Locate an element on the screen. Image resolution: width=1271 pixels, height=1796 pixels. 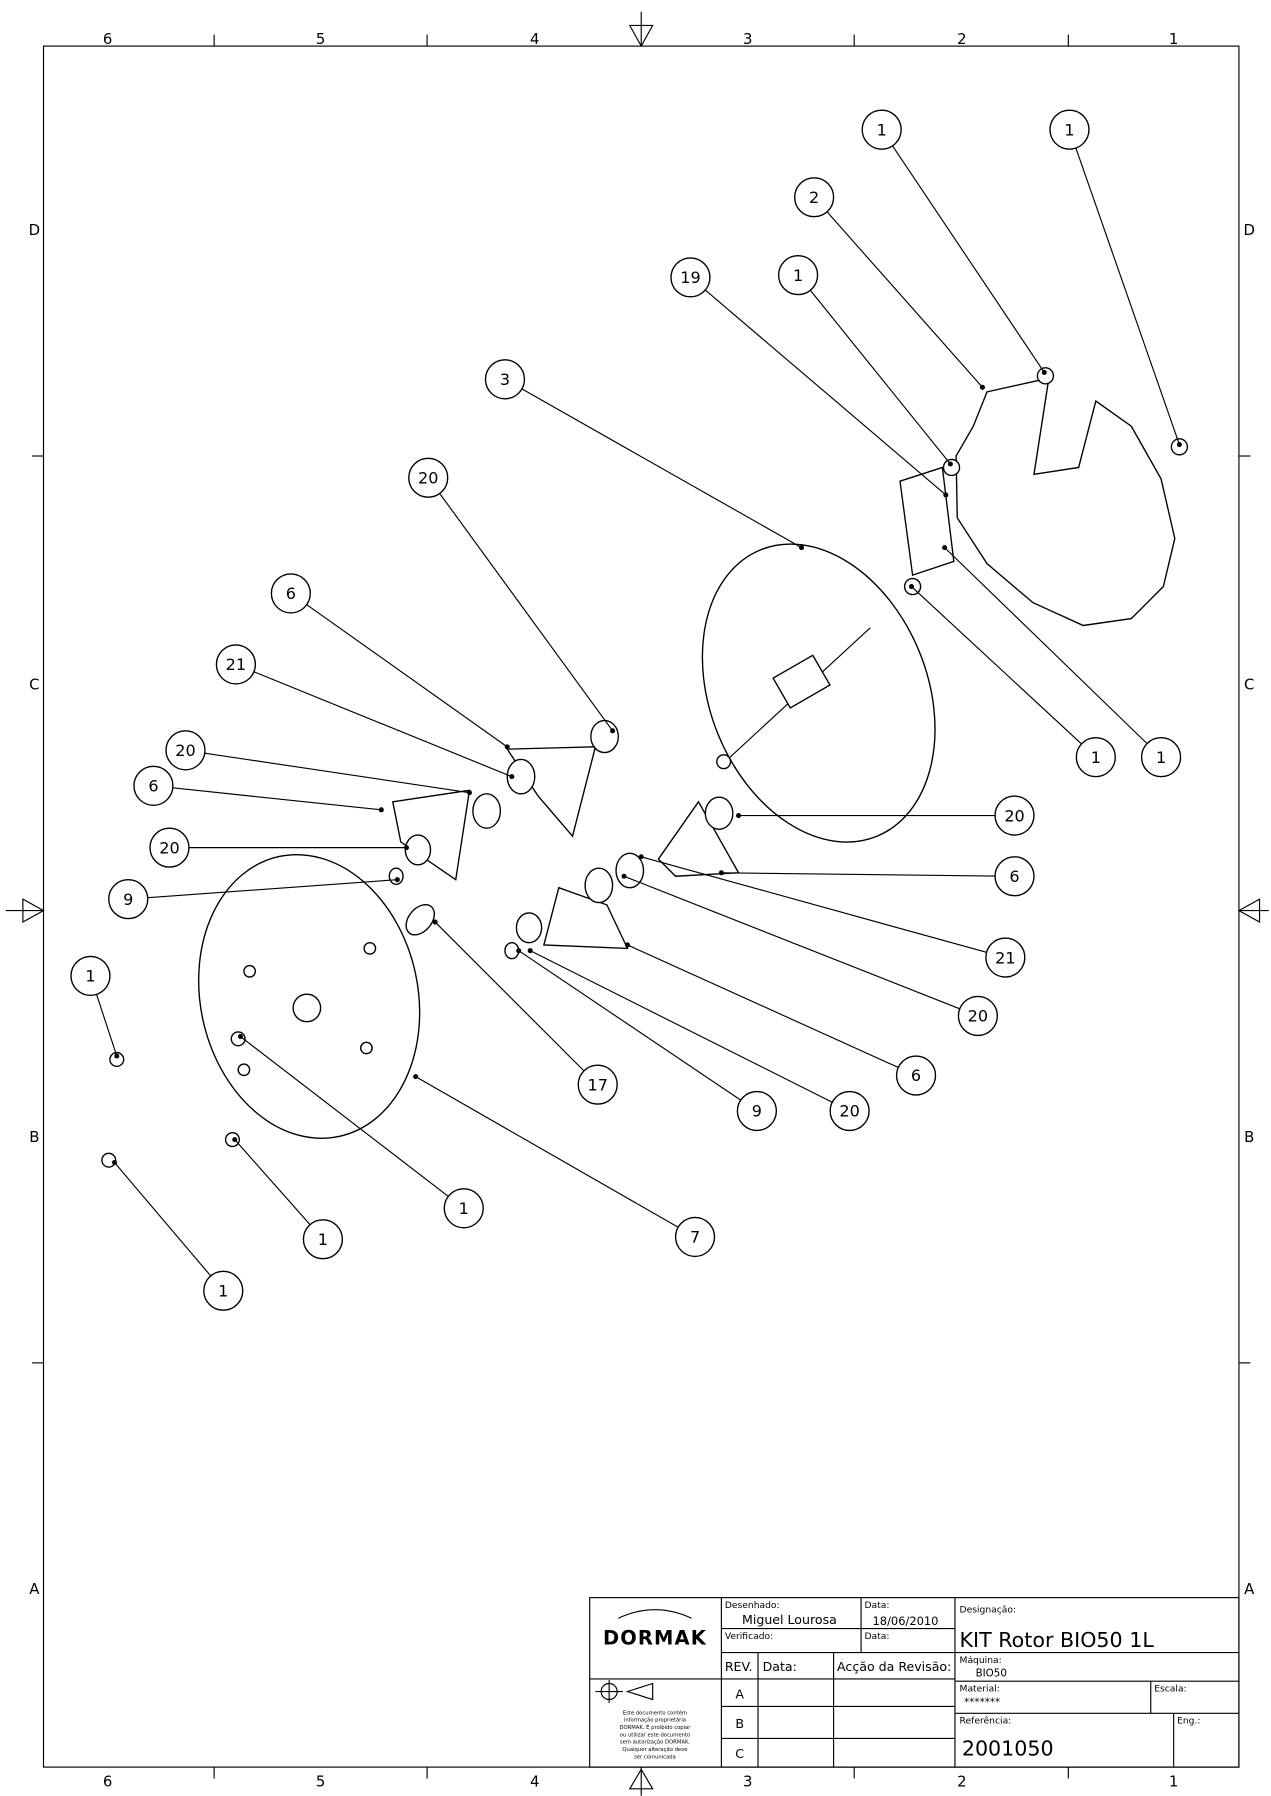
balloon-label: 3 is located at coordinates (505, 379).